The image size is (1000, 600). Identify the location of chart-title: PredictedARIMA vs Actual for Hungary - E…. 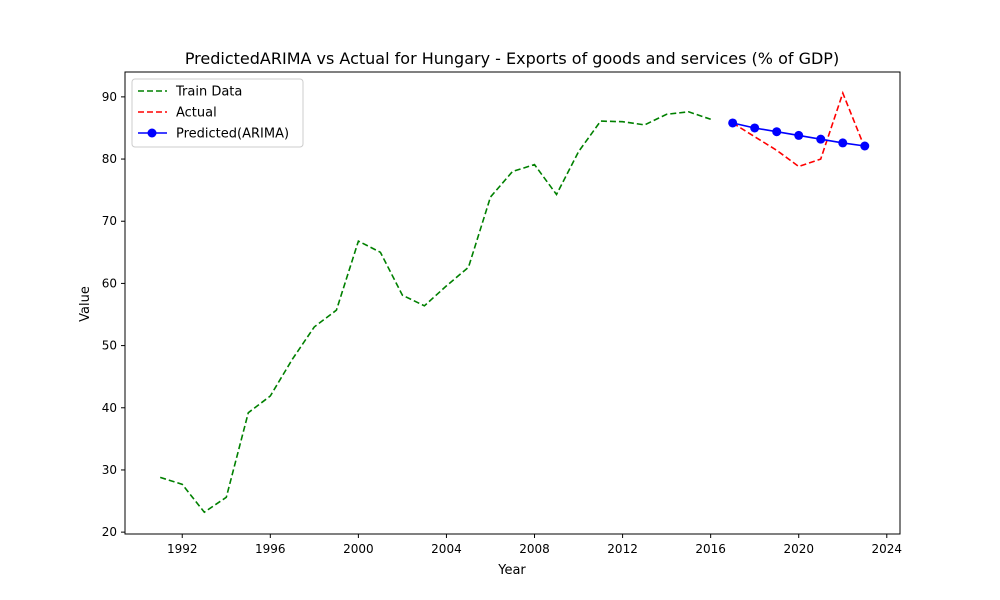
(512, 58).